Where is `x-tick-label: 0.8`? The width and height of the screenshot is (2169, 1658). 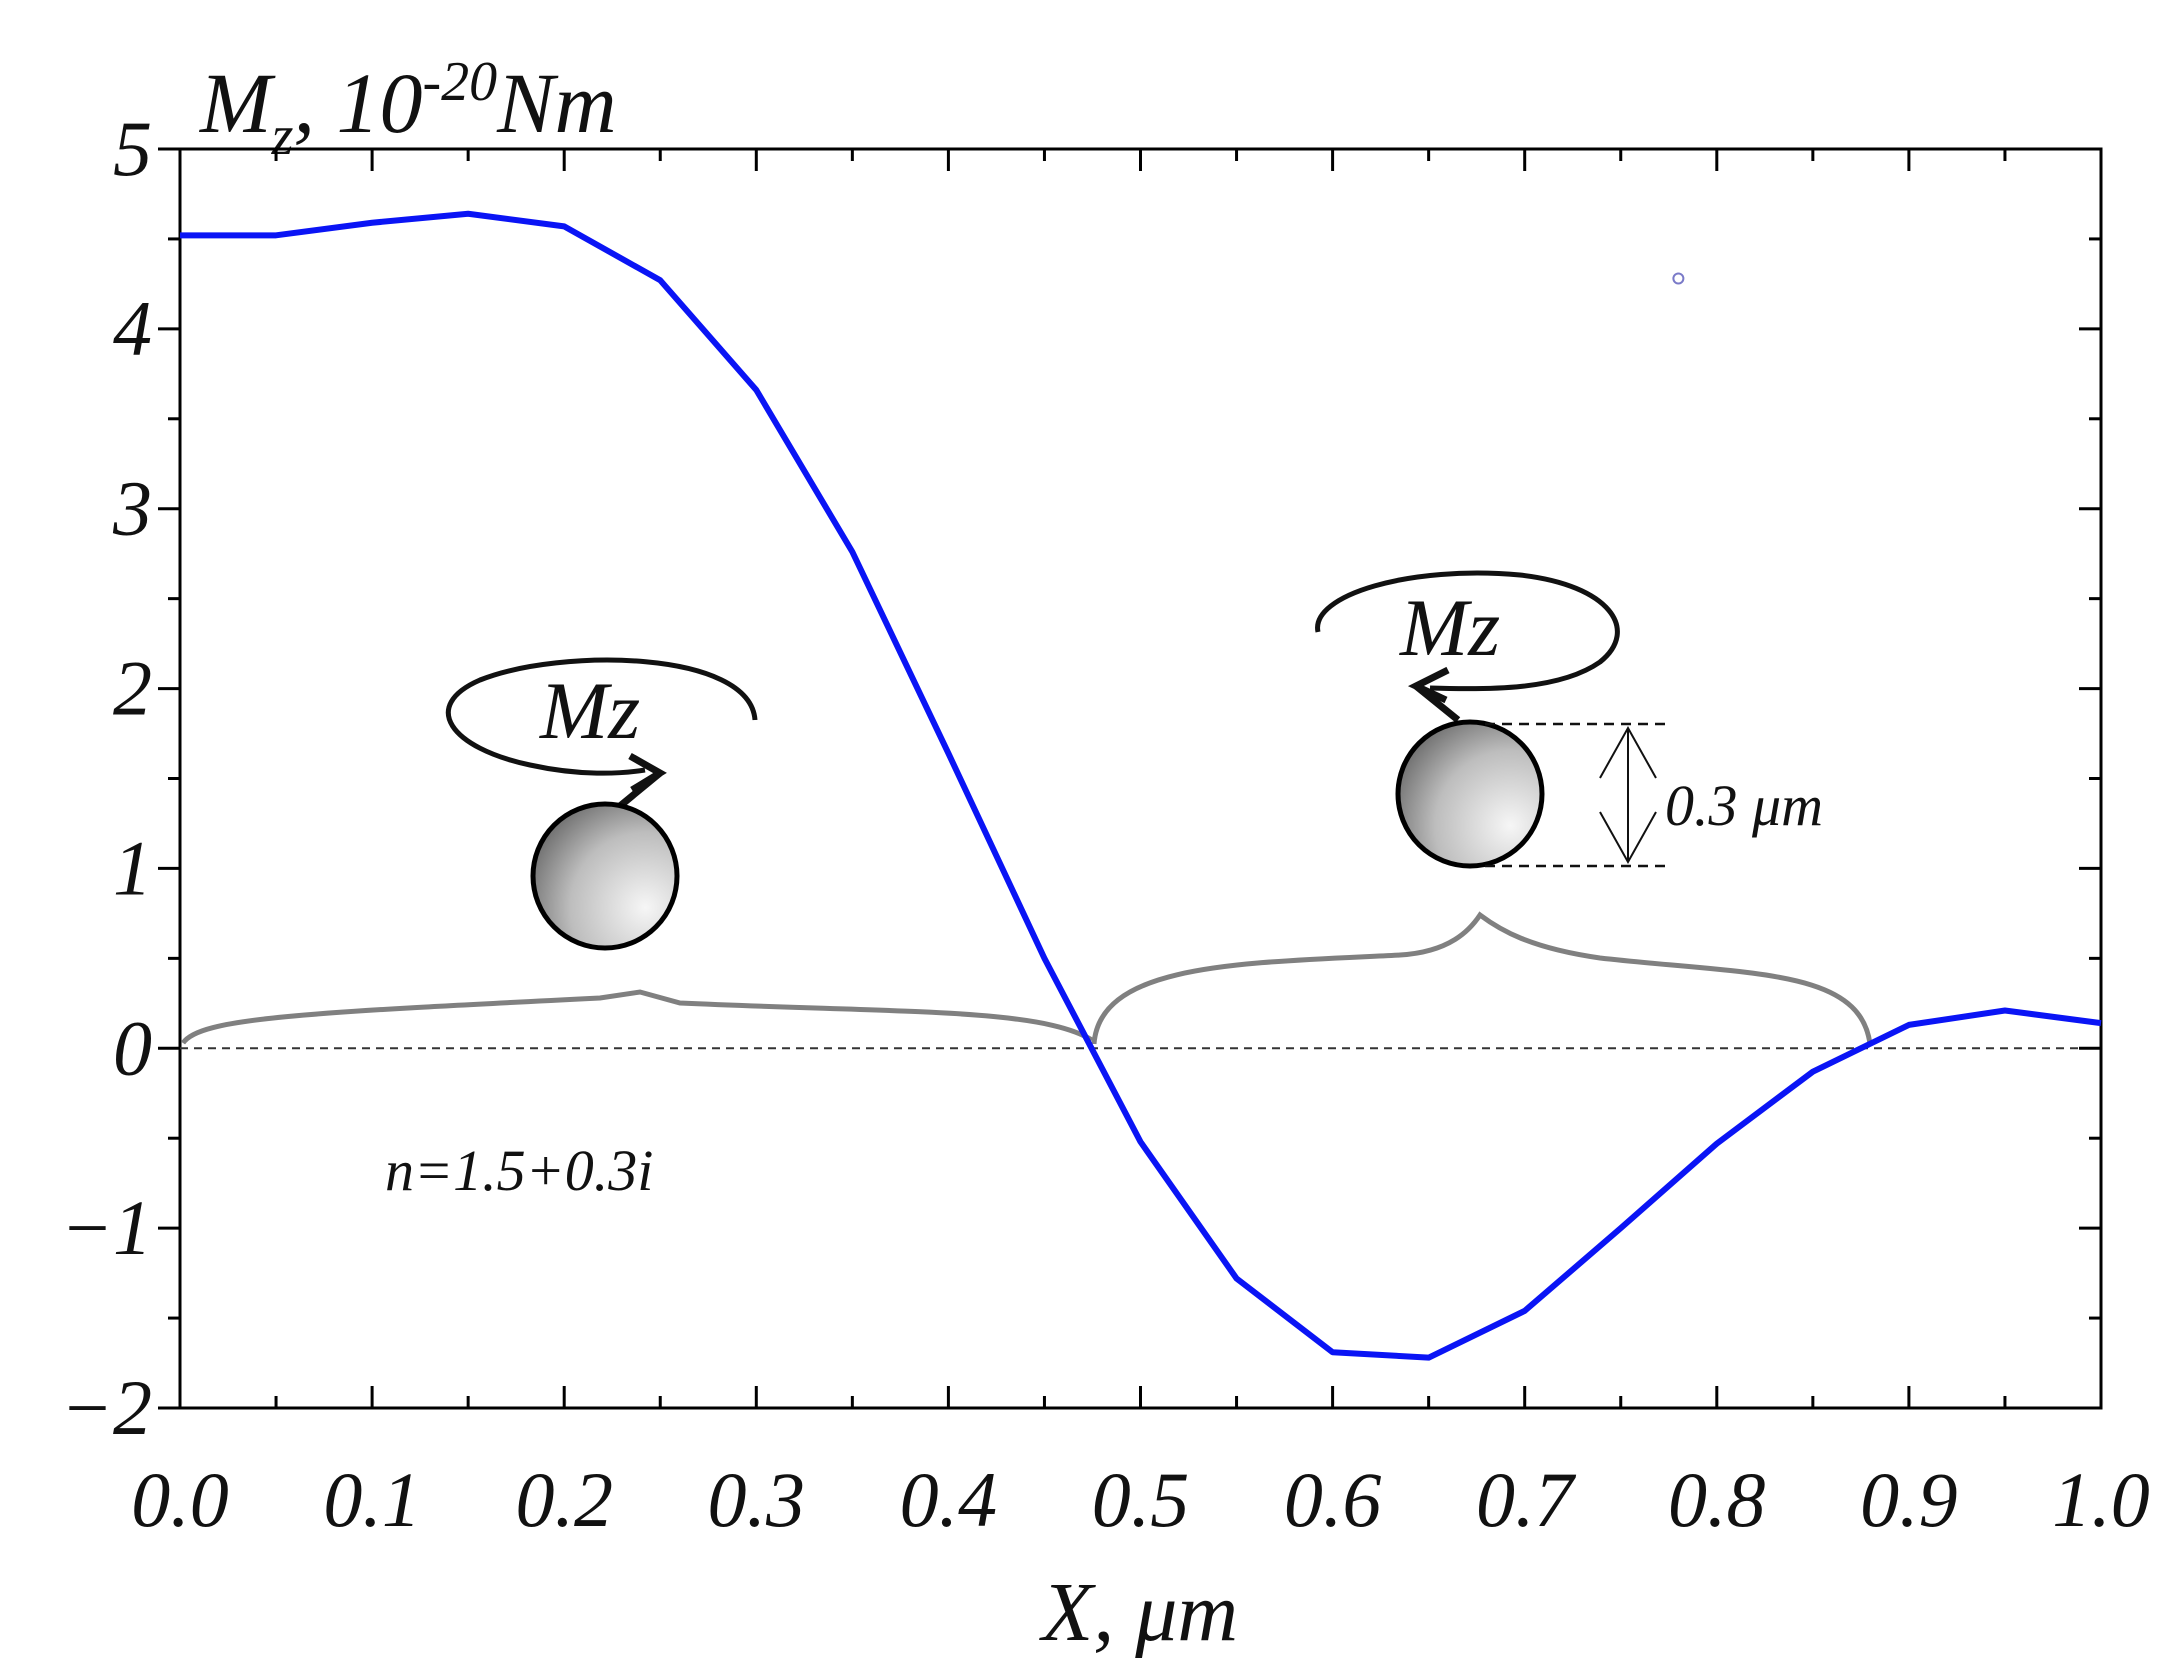
x-tick-label: 0.8 is located at coordinates (1717, 1499).